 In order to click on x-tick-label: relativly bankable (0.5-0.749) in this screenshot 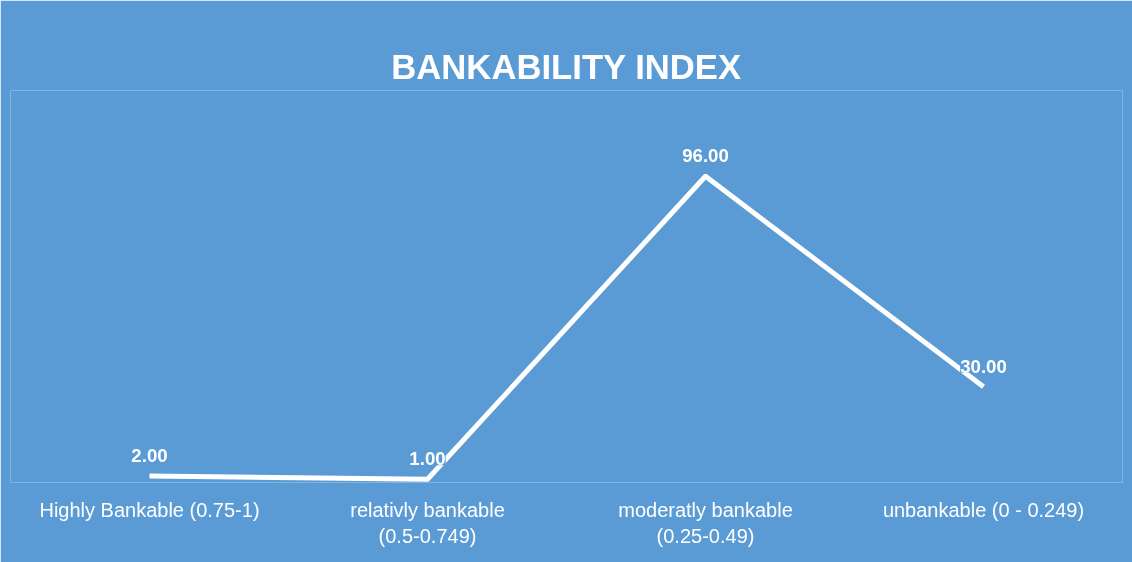, I will do `click(427, 522)`.